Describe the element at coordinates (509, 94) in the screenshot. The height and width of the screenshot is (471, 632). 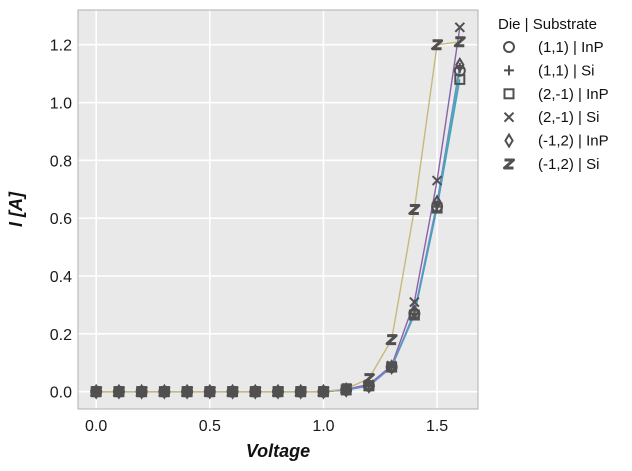
I see `legend-marker-square` at that location.